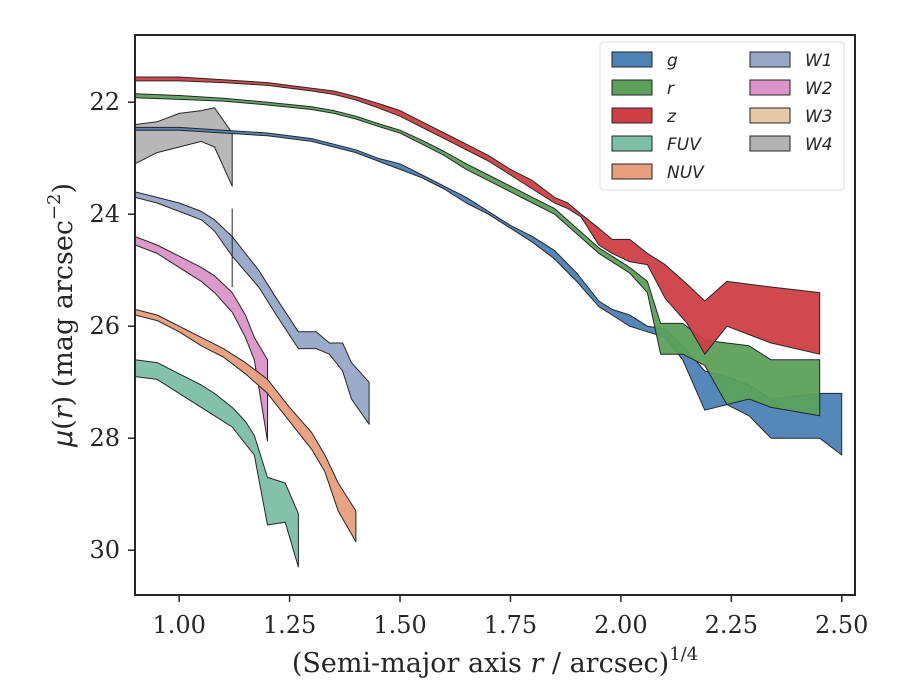 Image resolution: width=900 pixels, height=700 pixels. I want to click on y-tick-label: 26, so click(104, 326).